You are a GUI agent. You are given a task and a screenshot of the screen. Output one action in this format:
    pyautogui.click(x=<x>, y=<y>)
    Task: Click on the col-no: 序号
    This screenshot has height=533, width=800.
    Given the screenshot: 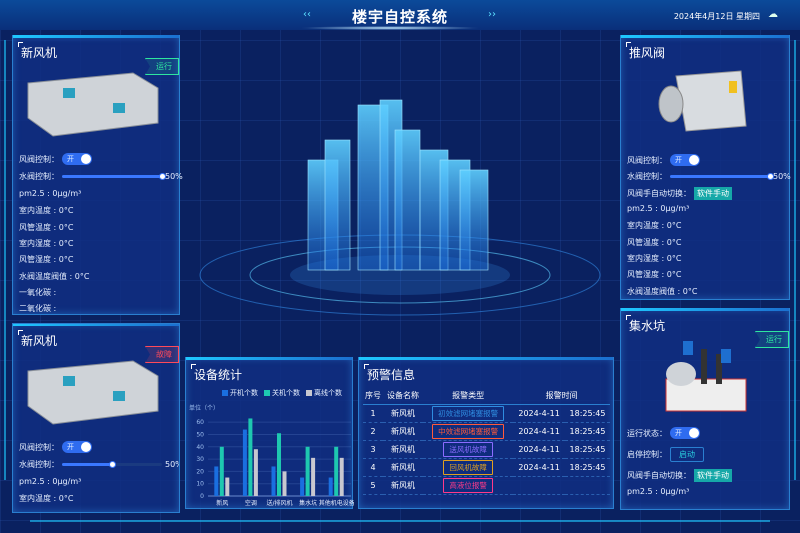 What is the action you would take?
    pyautogui.click(x=373, y=396)
    